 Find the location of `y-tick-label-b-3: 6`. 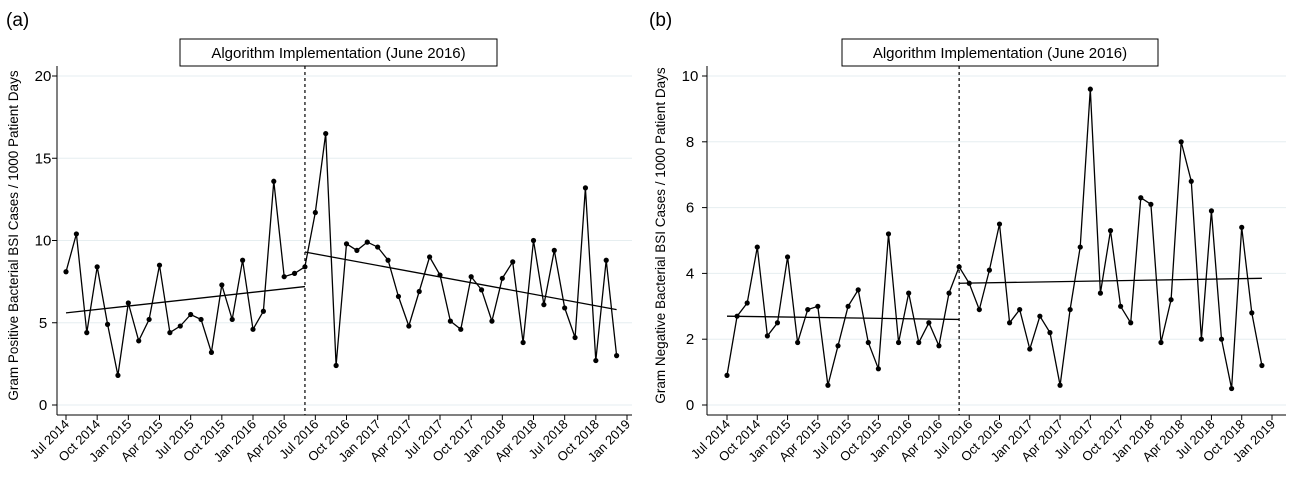

y-tick-label-b-3: 6 is located at coordinates (690, 208).